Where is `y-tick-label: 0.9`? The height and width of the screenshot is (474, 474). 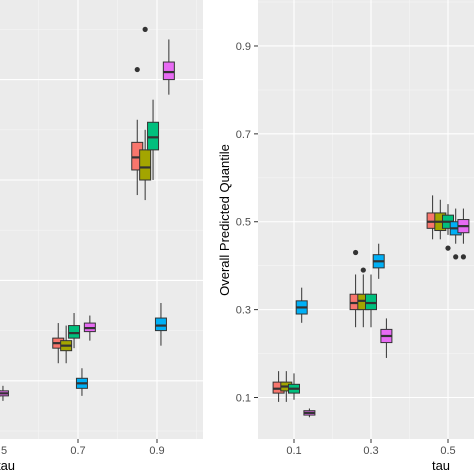 y-tick-label: 0.9 is located at coordinates (243, 47).